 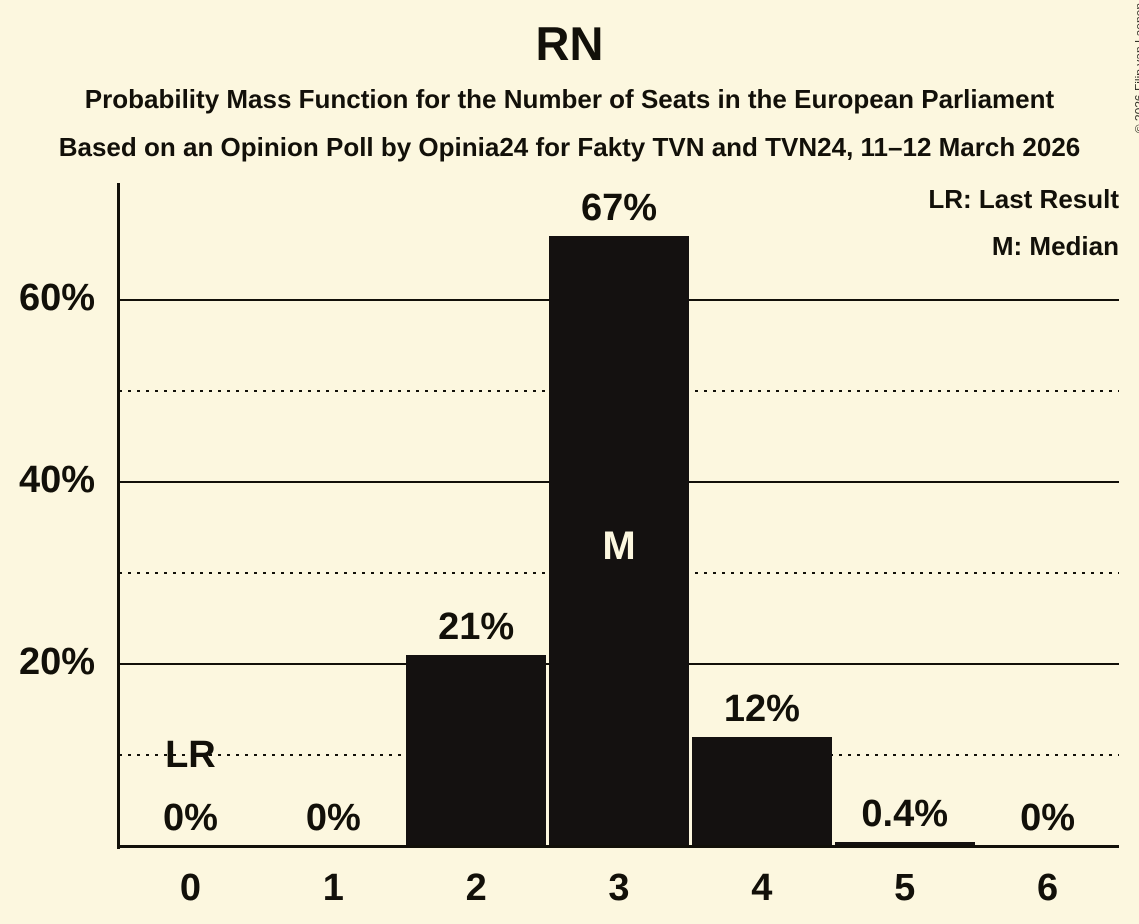 I want to click on x-tick-label-0: 0, so click(x=190, y=888).